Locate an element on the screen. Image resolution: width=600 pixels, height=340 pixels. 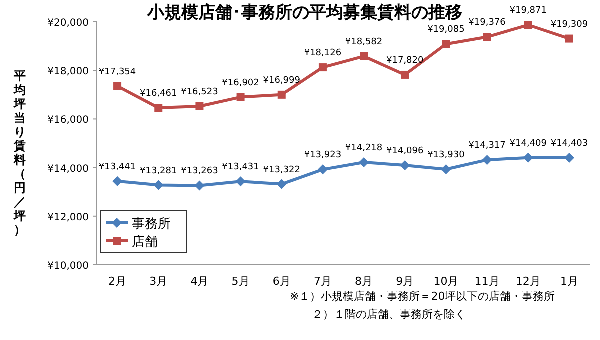
x-tick-label: 12月 is located at coordinates (528, 281).